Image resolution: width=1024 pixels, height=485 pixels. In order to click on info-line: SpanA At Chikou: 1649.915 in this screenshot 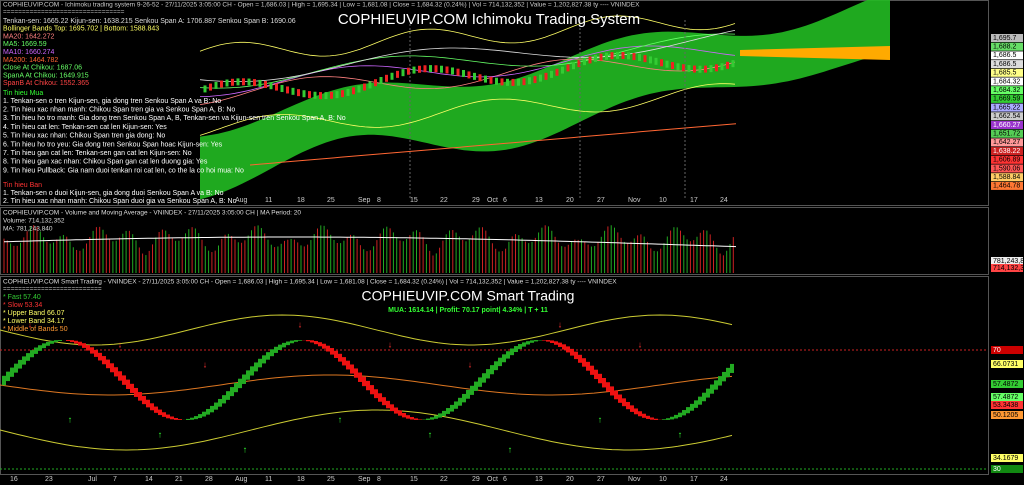, I will do `click(46, 75)`.